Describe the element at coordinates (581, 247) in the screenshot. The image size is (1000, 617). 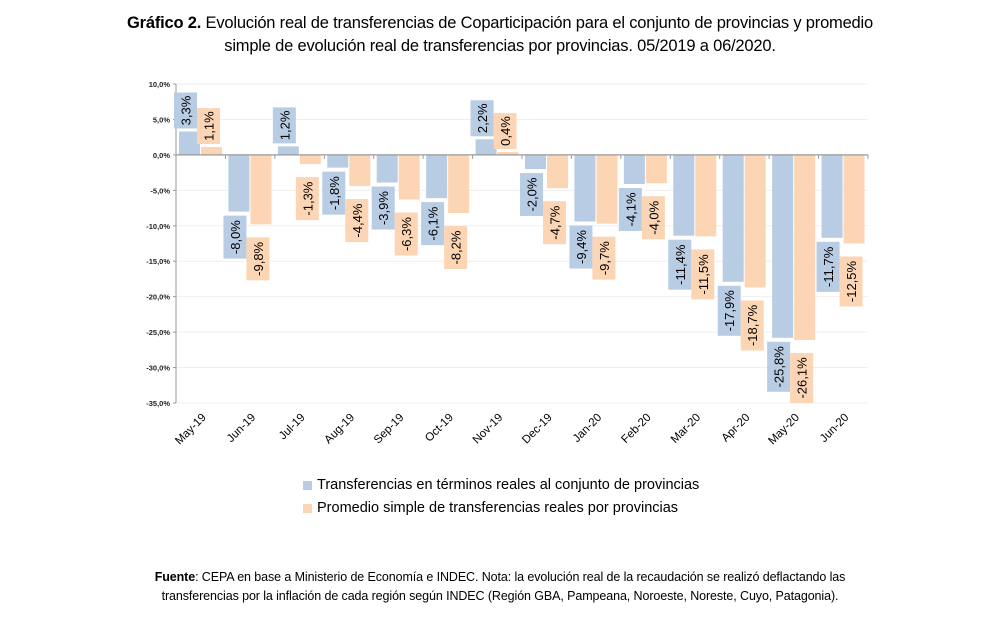
I see `data-label: -9,4%` at that location.